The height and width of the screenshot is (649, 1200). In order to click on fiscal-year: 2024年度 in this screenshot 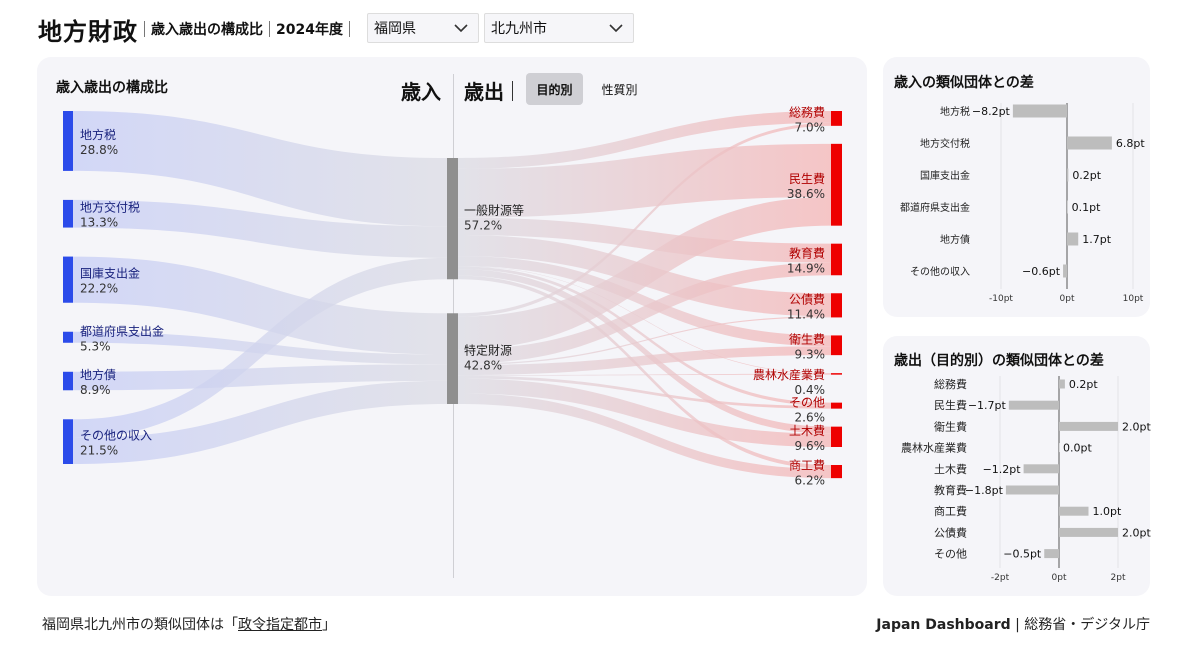, I will do `click(309, 30)`.